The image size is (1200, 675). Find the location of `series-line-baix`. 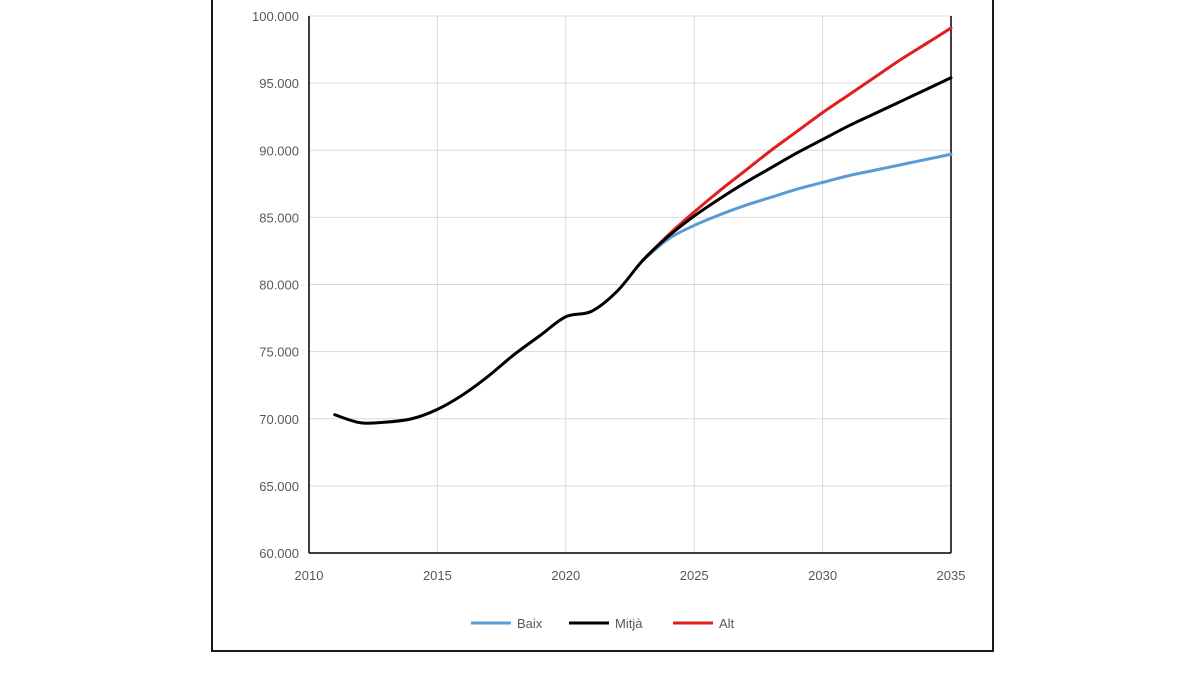

series-line-baix is located at coordinates (797, 207).